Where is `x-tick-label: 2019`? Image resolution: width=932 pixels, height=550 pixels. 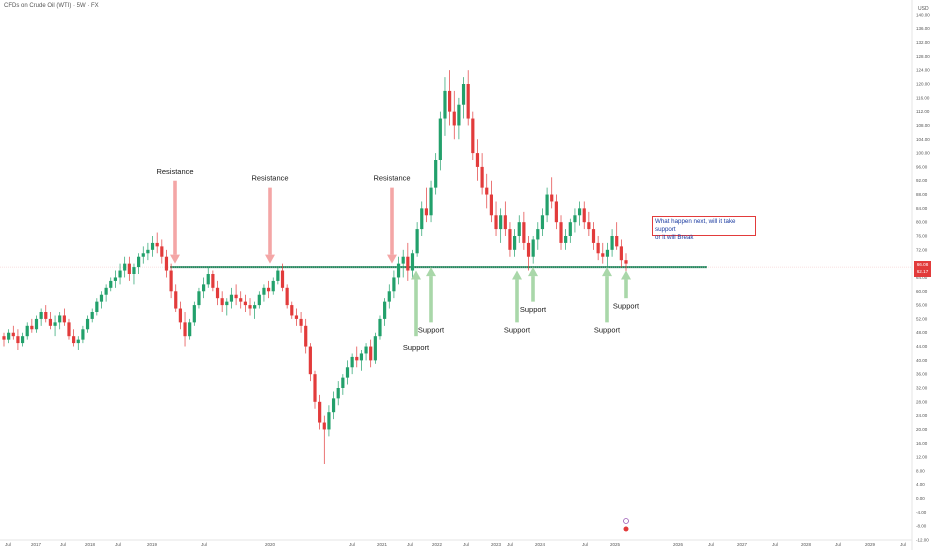
x-tick-label: 2019 is located at coordinates (152, 544).